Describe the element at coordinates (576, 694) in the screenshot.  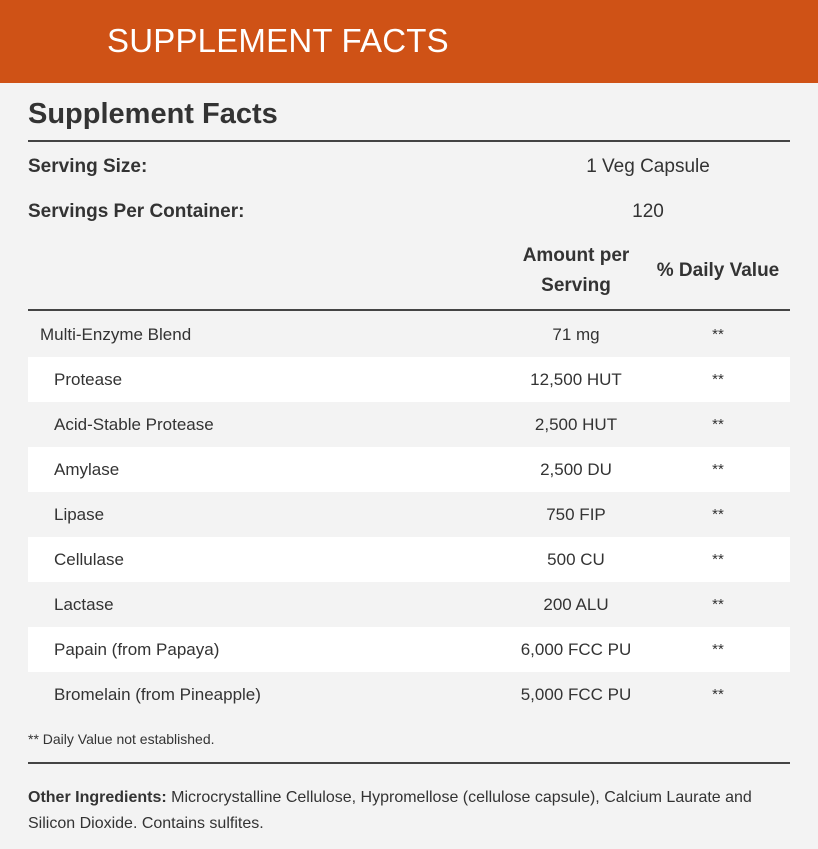
I see `row-amount: 5,000 FCC PU` at that location.